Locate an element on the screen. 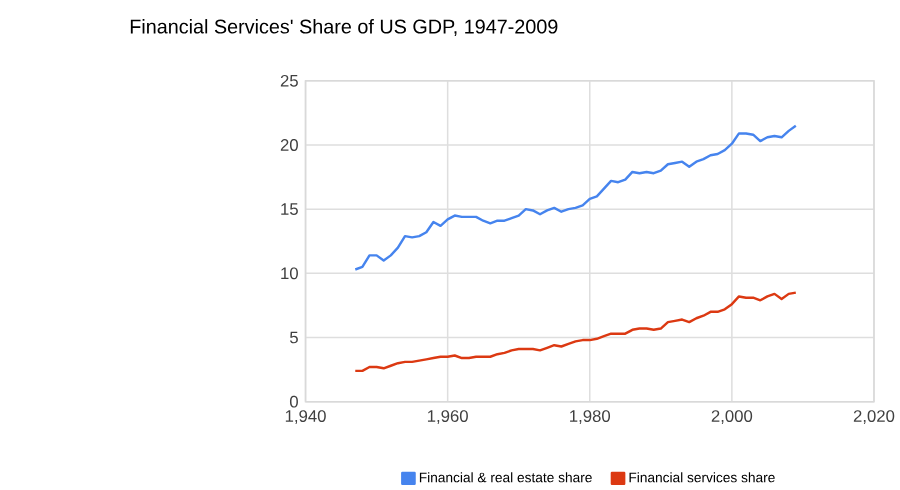 This screenshot has height=490, width=900. chart-title: Financial Services' Share of US GDP, 1947-2009 is located at coordinates (344, 27).